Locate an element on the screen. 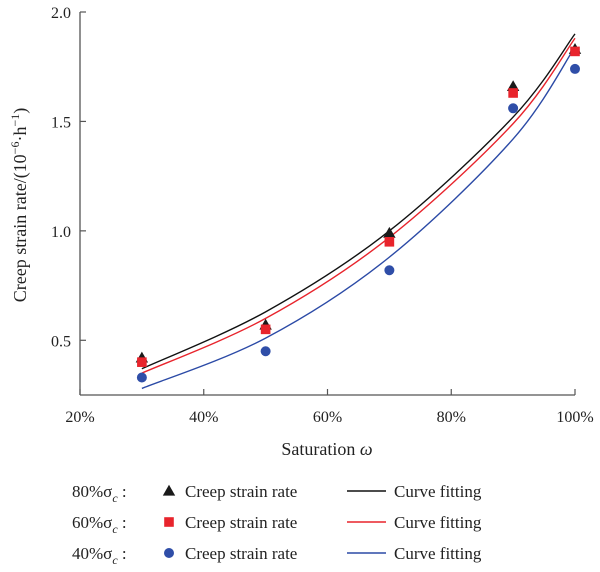 The height and width of the screenshot is (572, 600). x-tick-label: 80% is located at coordinates (451, 417).